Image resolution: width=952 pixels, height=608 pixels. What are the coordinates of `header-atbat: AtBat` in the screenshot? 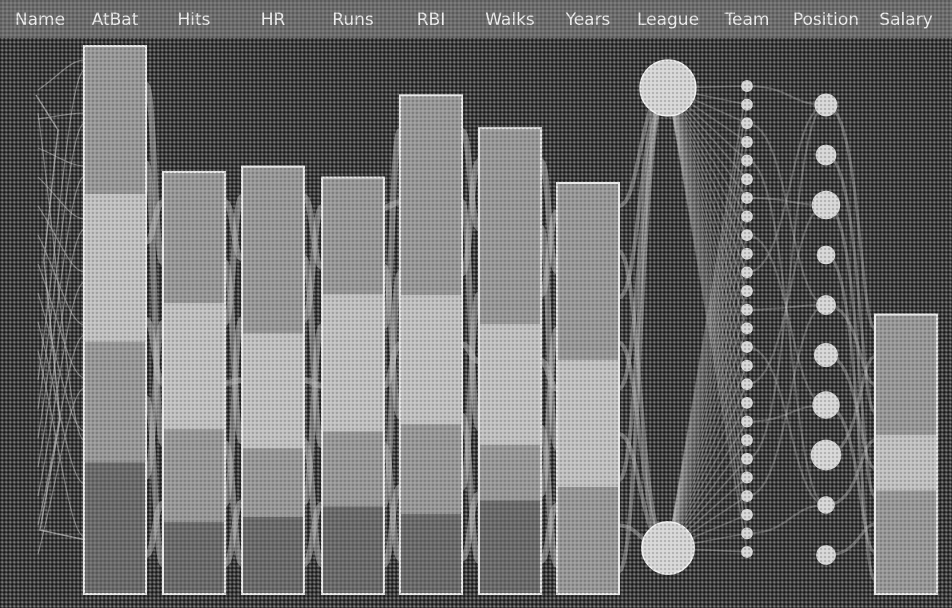 It's located at (115, 20).